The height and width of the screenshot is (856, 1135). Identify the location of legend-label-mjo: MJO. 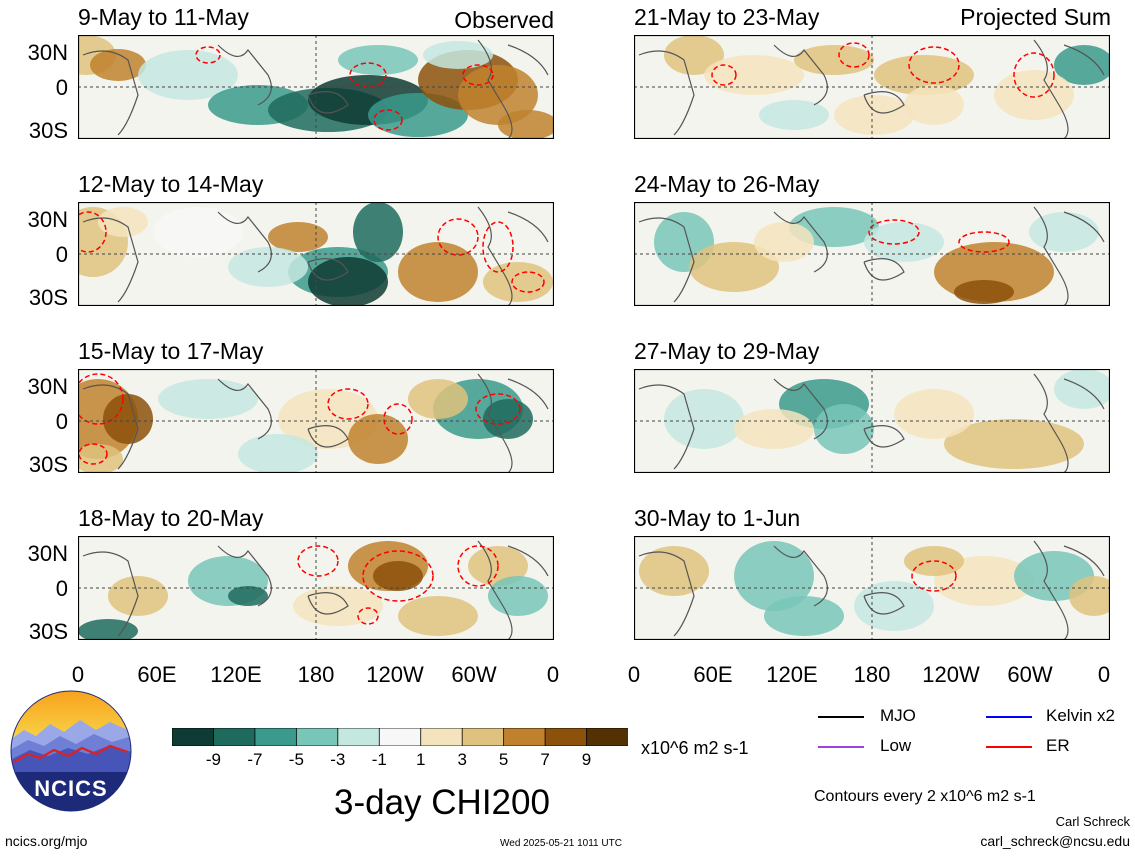
(898, 715).